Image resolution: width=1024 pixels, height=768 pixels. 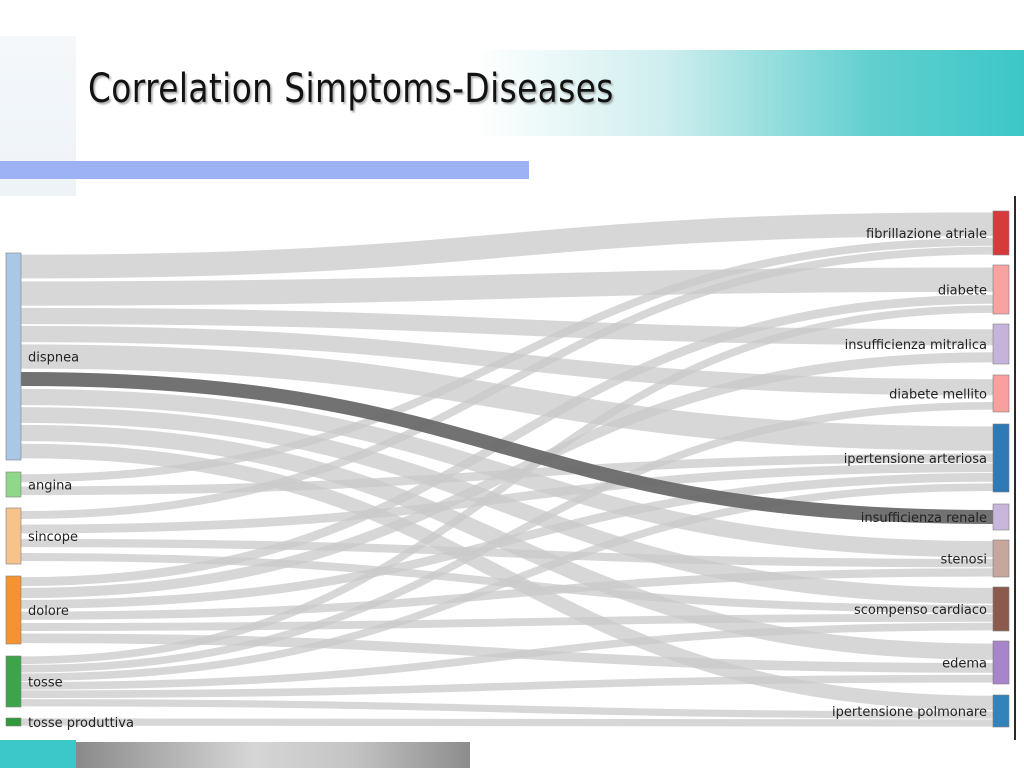 What do you see at coordinates (1001, 458) in the screenshot?
I see `target-node-ipertensione-arteriosa` at bounding box center [1001, 458].